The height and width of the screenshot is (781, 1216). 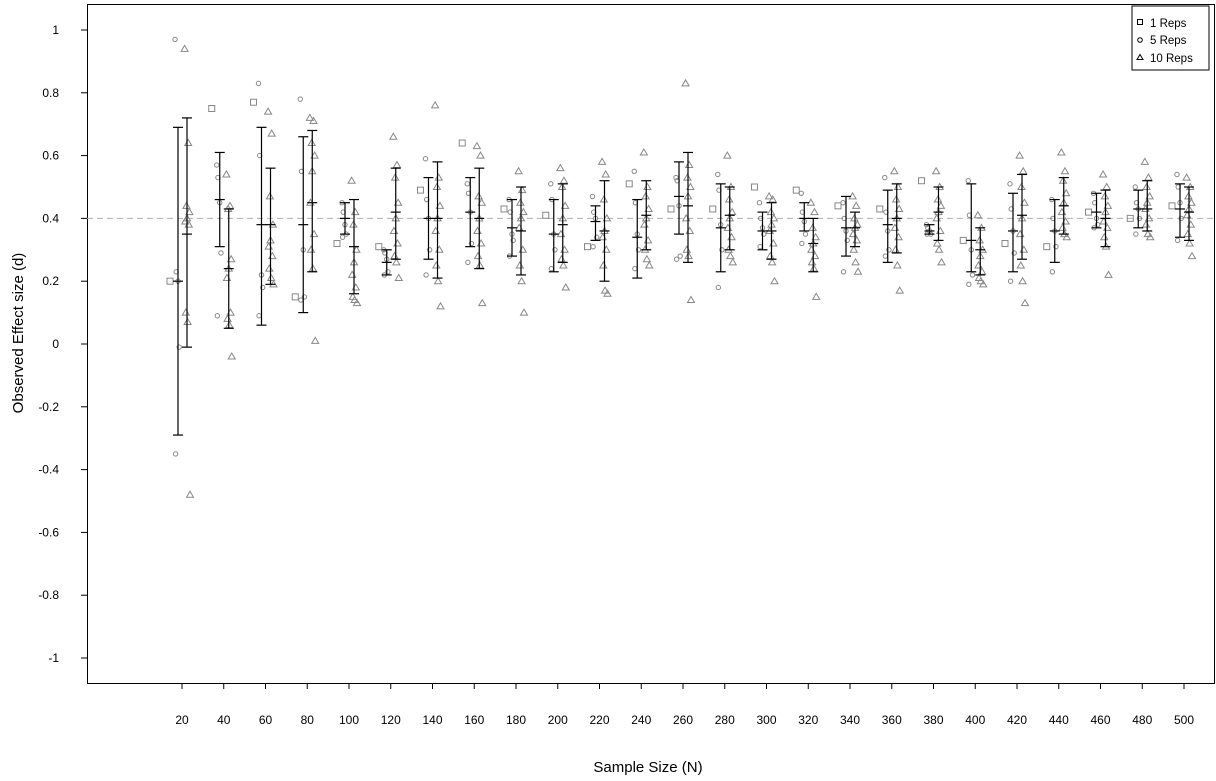 What do you see at coordinates (1140, 22) in the screenshot?
I see `legend-square-marker` at bounding box center [1140, 22].